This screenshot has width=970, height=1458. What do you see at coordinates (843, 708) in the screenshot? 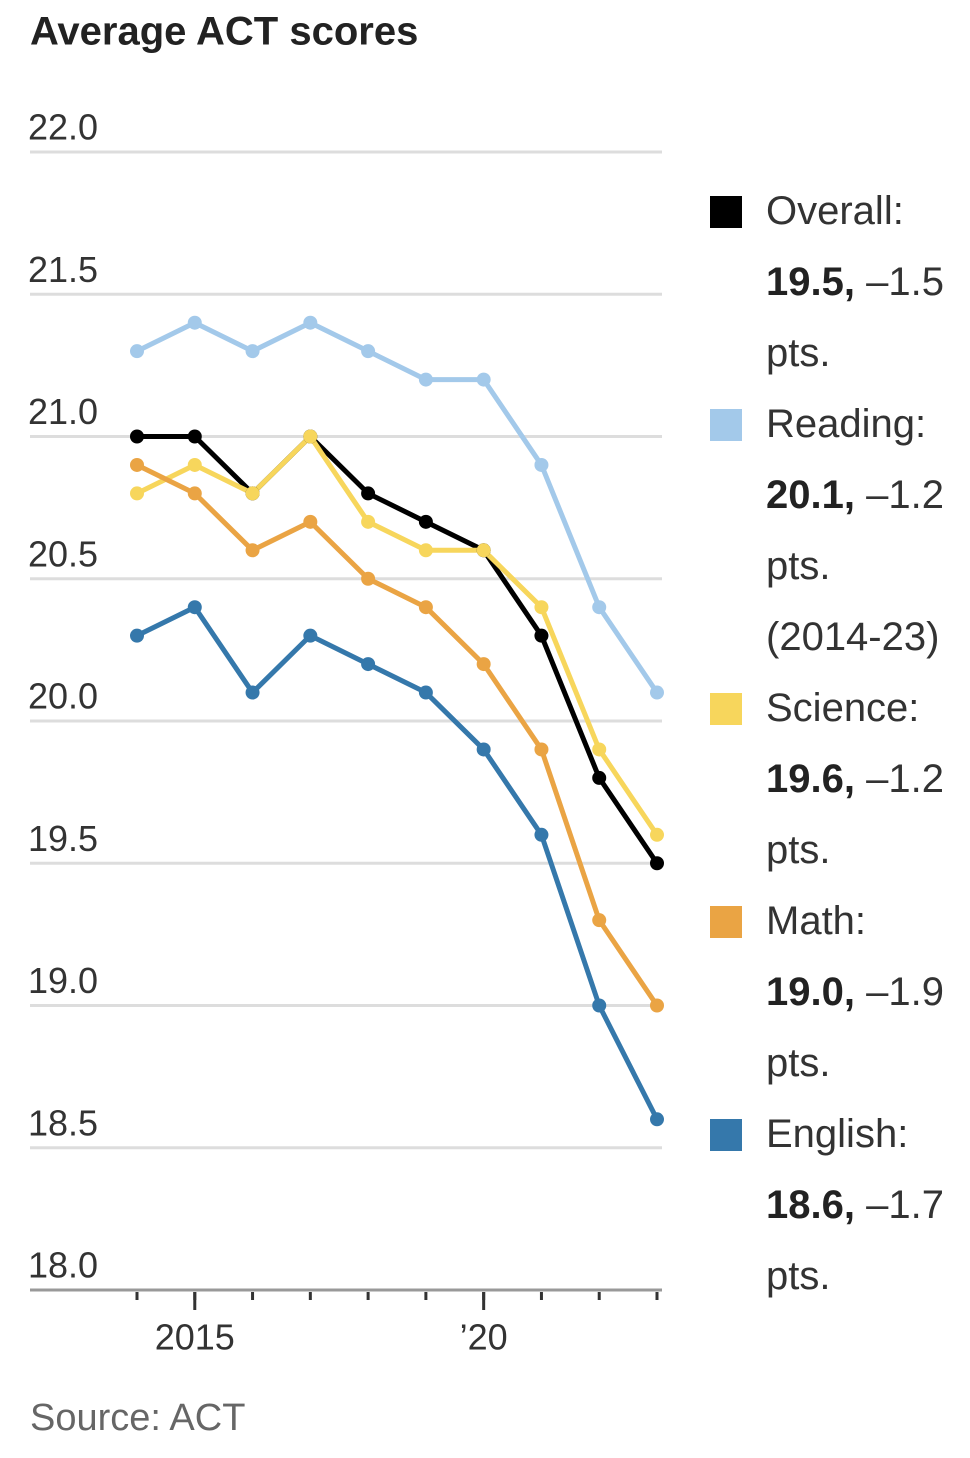
I see `legend-name: Science:` at bounding box center [843, 708].